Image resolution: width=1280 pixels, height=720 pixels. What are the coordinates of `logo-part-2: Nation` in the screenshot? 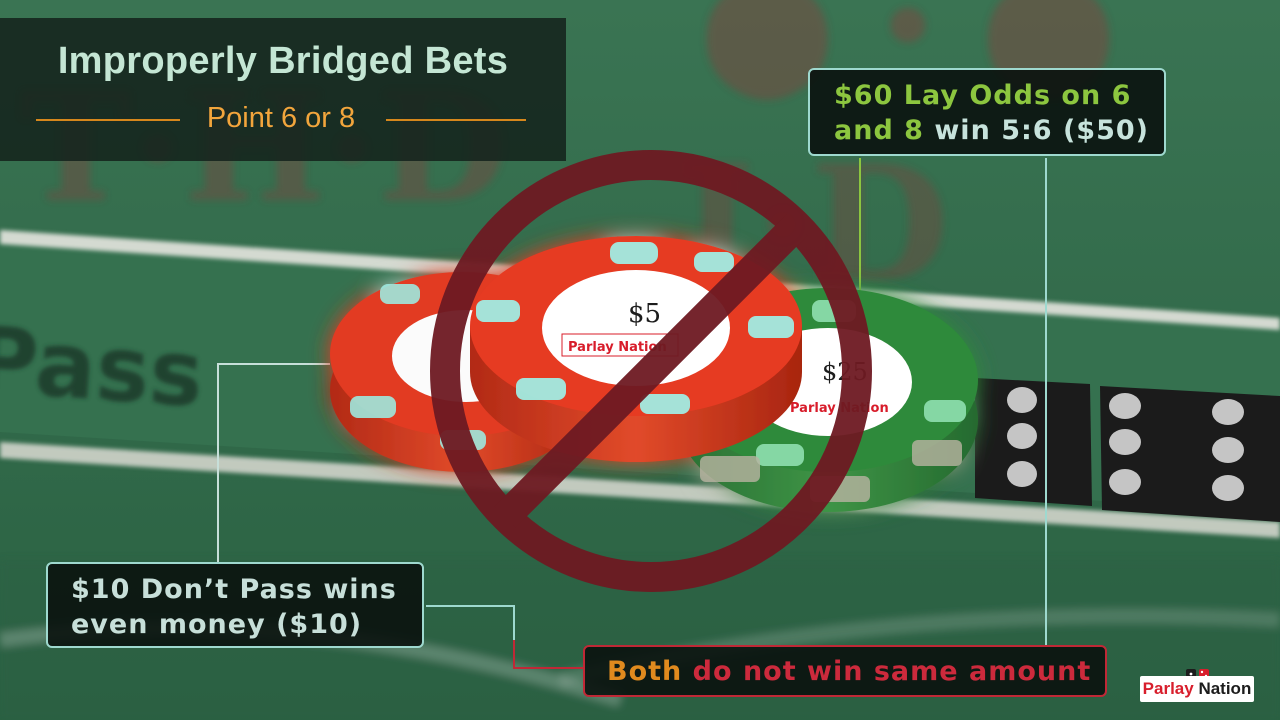 It's located at (1225, 688).